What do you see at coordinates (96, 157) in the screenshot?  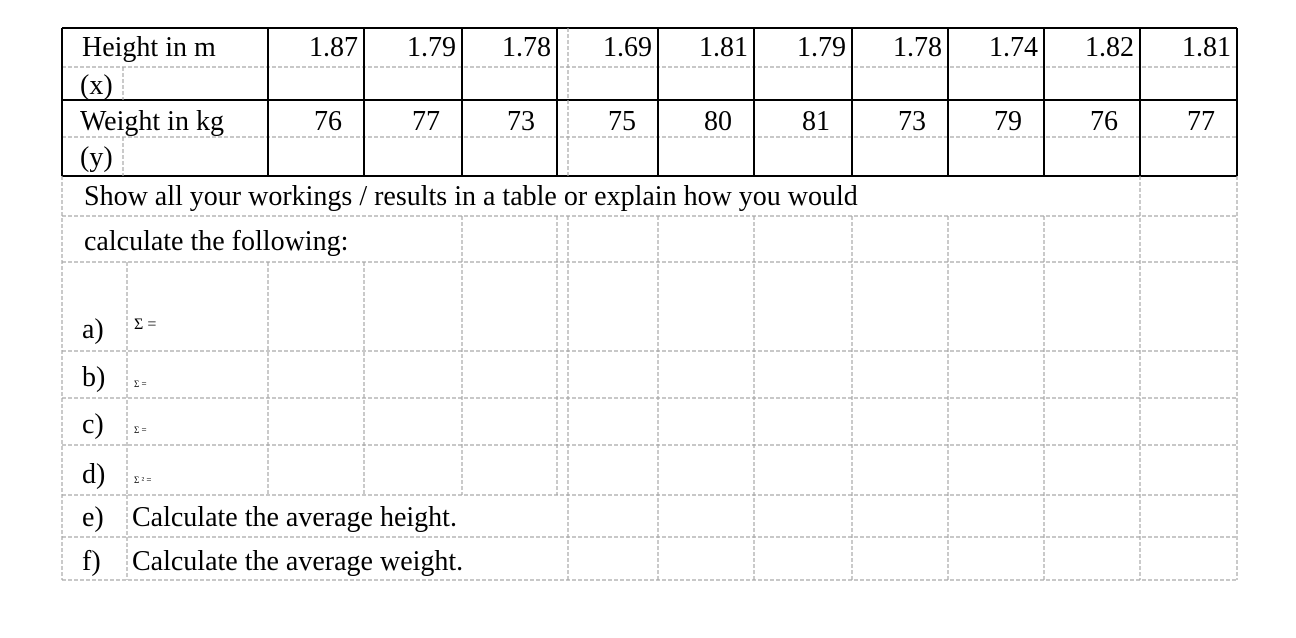 I see `weight-symbol: (y)` at bounding box center [96, 157].